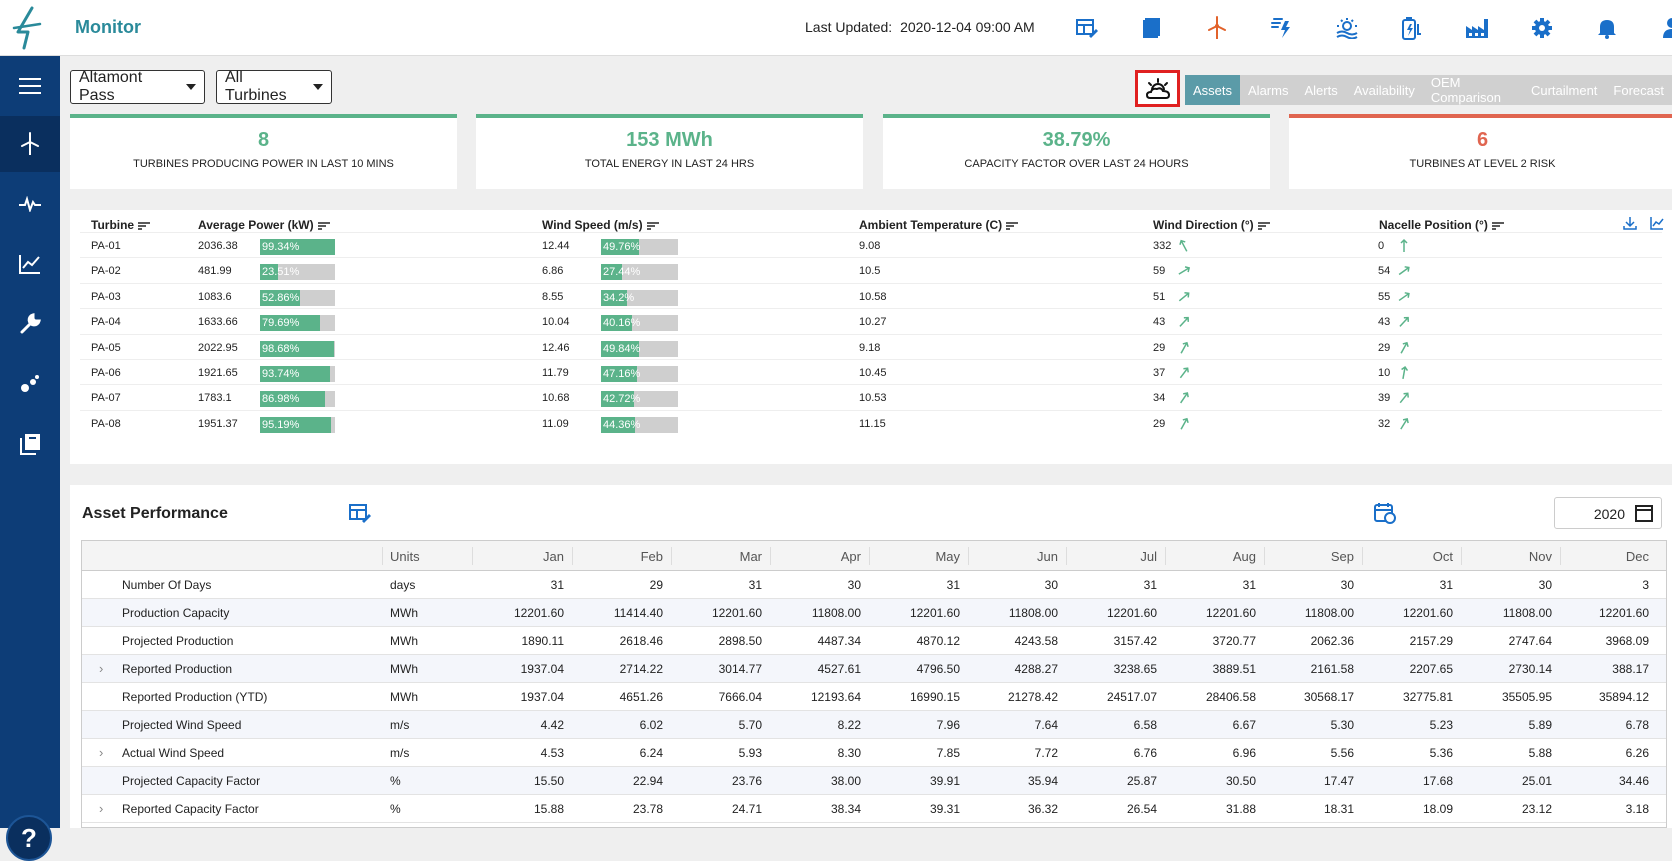 The image size is (1672, 861). What do you see at coordinates (1408, 781) in the screenshot?
I see `metric-value: 17.68` at bounding box center [1408, 781].